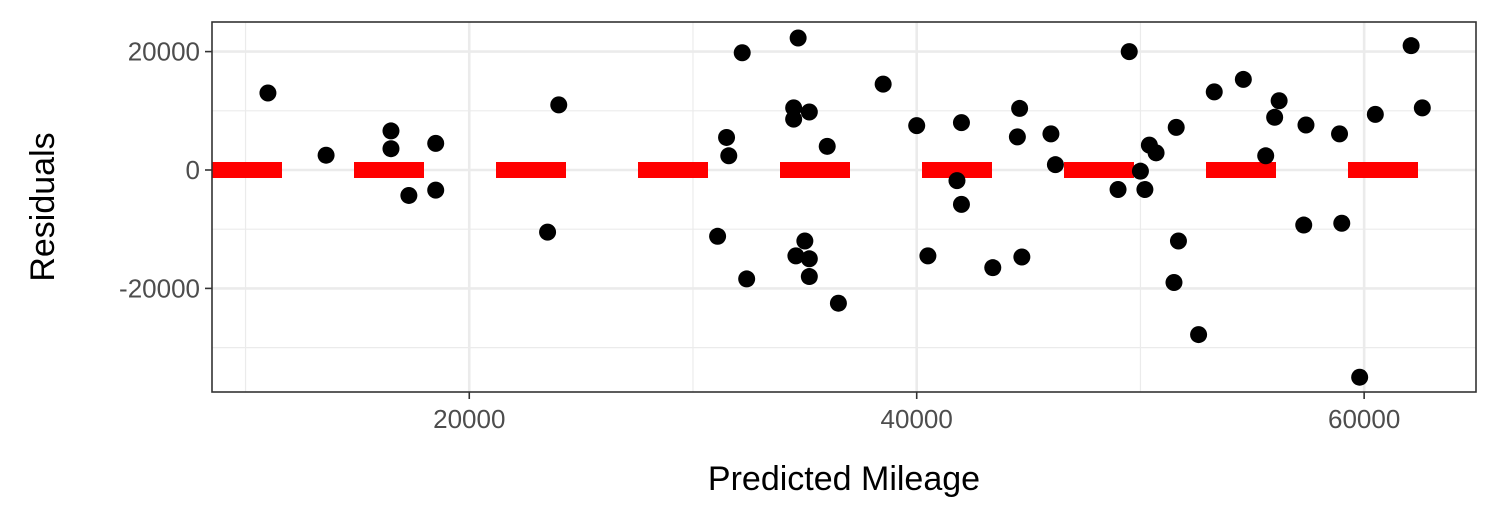 The width and height of the screenshot is (1500, 525). I want to click on x-axis-ticks: 20000 40000 60000, so click(916, 413).